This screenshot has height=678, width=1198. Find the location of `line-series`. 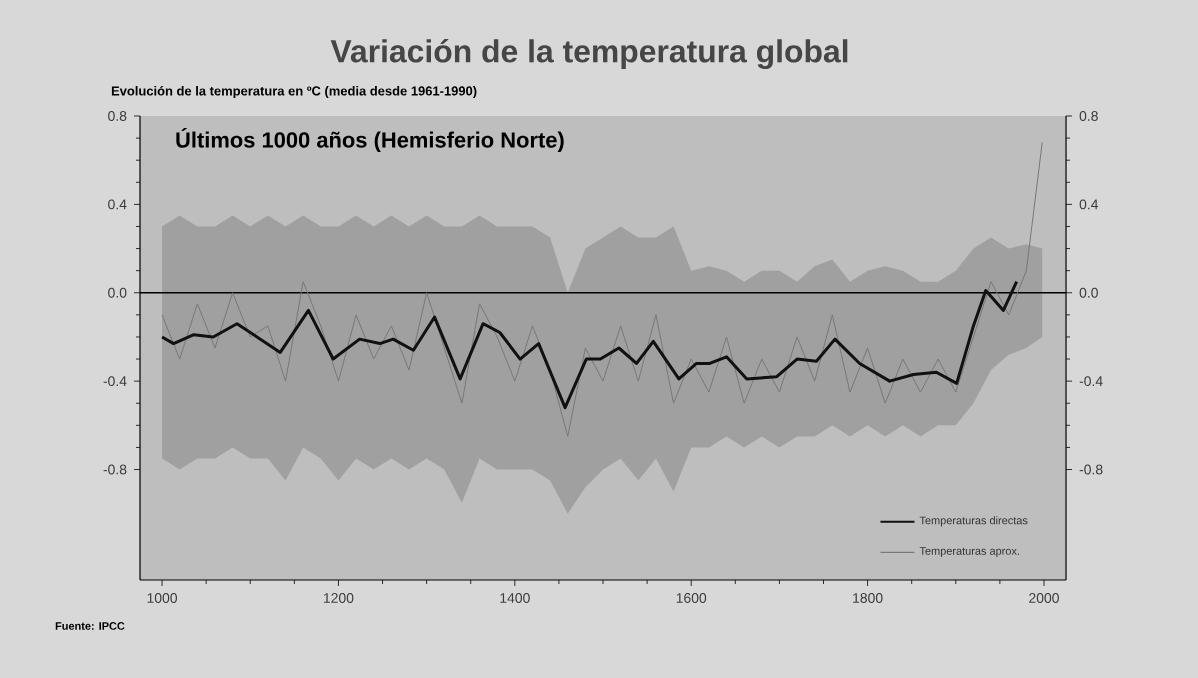

line-series is located at coordinates (589, 345).